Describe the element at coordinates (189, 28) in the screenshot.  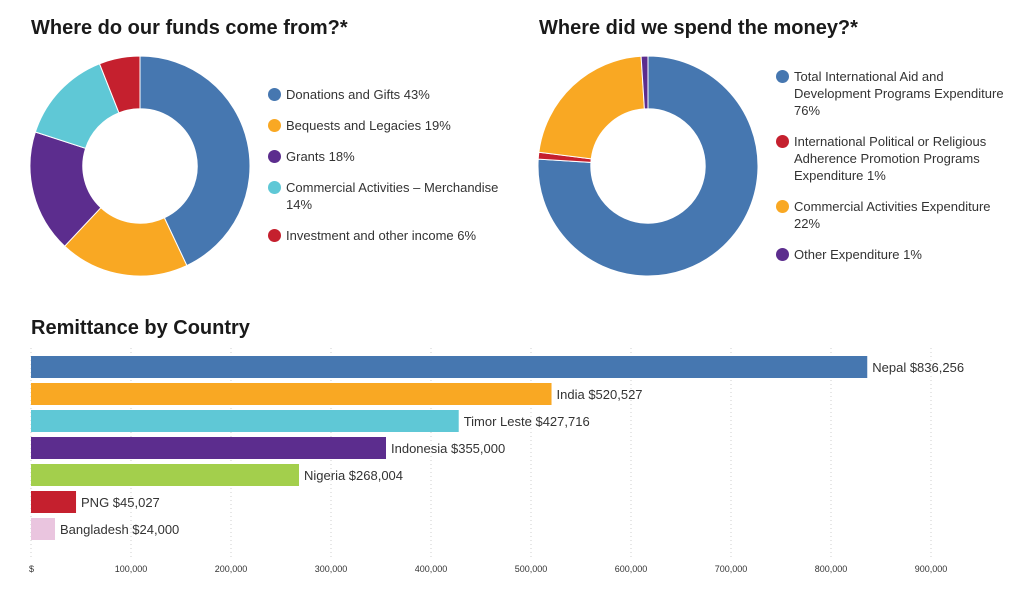
I see `funds-chart-title: Where do our funds come from?*` at that location.